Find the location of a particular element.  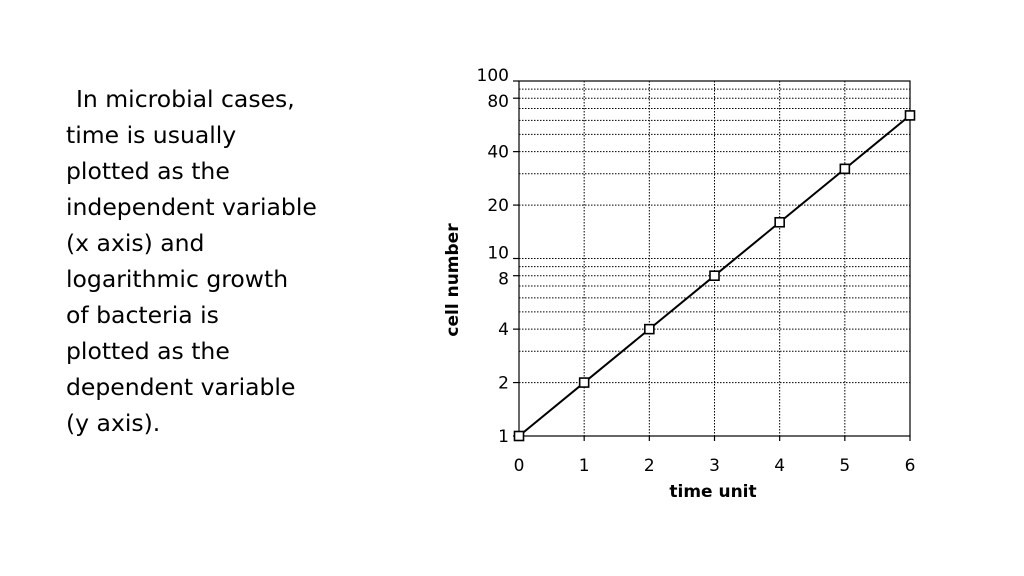

x-tick-label: 3 is located at coordinates (714, 466).